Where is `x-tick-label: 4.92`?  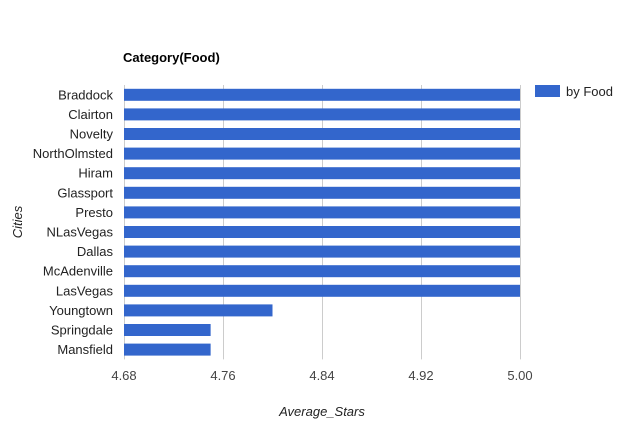 x-tick-label: 4.92 is located at coordinates (420, 375).